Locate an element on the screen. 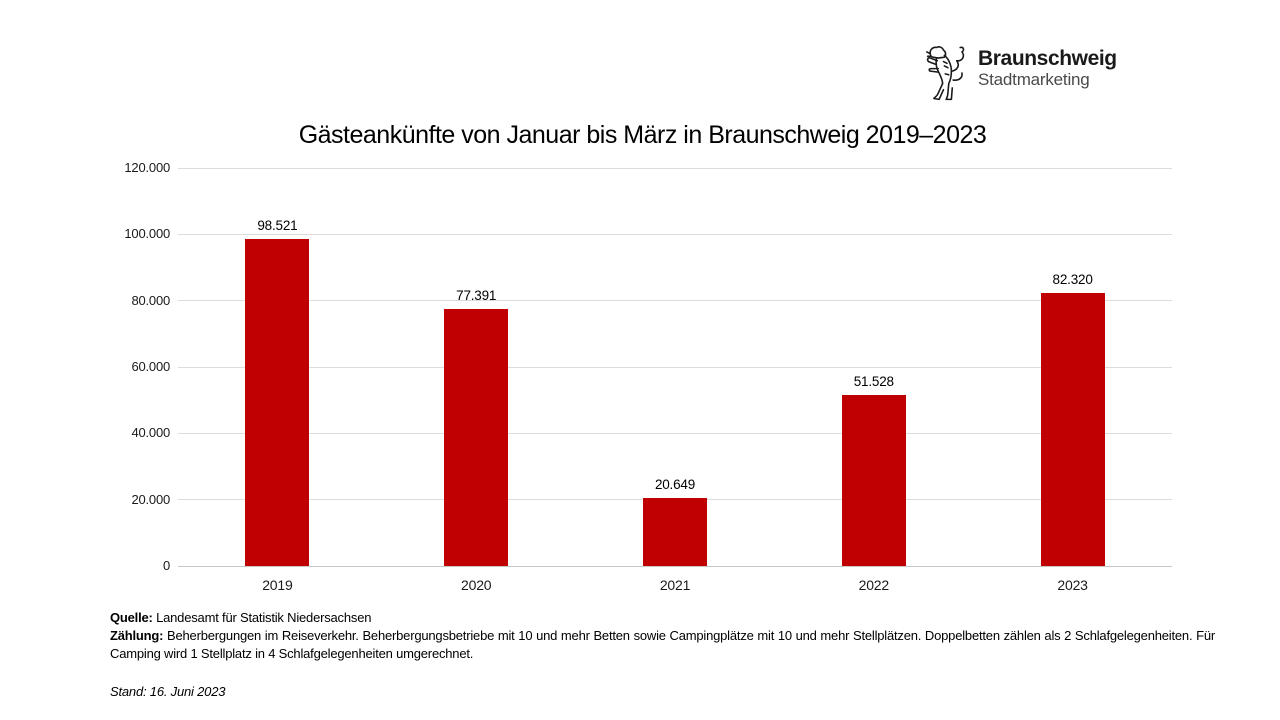 This screenshot has height=720, width=1280. logo-sub-text: Stadtmarketing is located at coordinates (1034, 79).